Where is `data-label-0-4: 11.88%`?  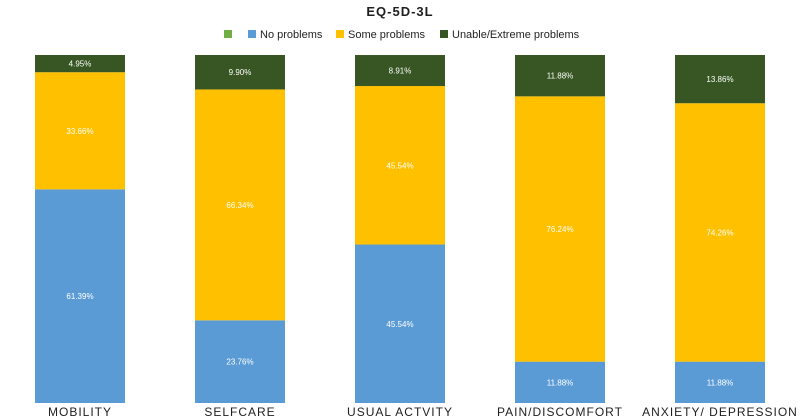 data-label-0-4: 11.88% is located at coordinates (720, 382).